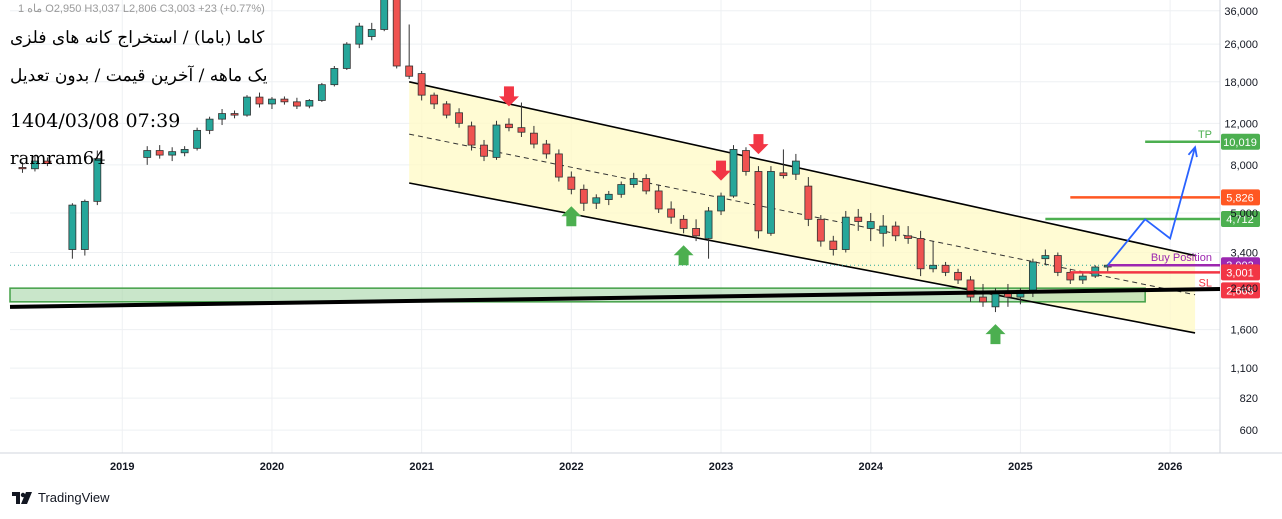  What do you see at coordinates (421, 467) in the screenshot?
I see `x-tick-label: 2021` at bounding box center [421, 467].